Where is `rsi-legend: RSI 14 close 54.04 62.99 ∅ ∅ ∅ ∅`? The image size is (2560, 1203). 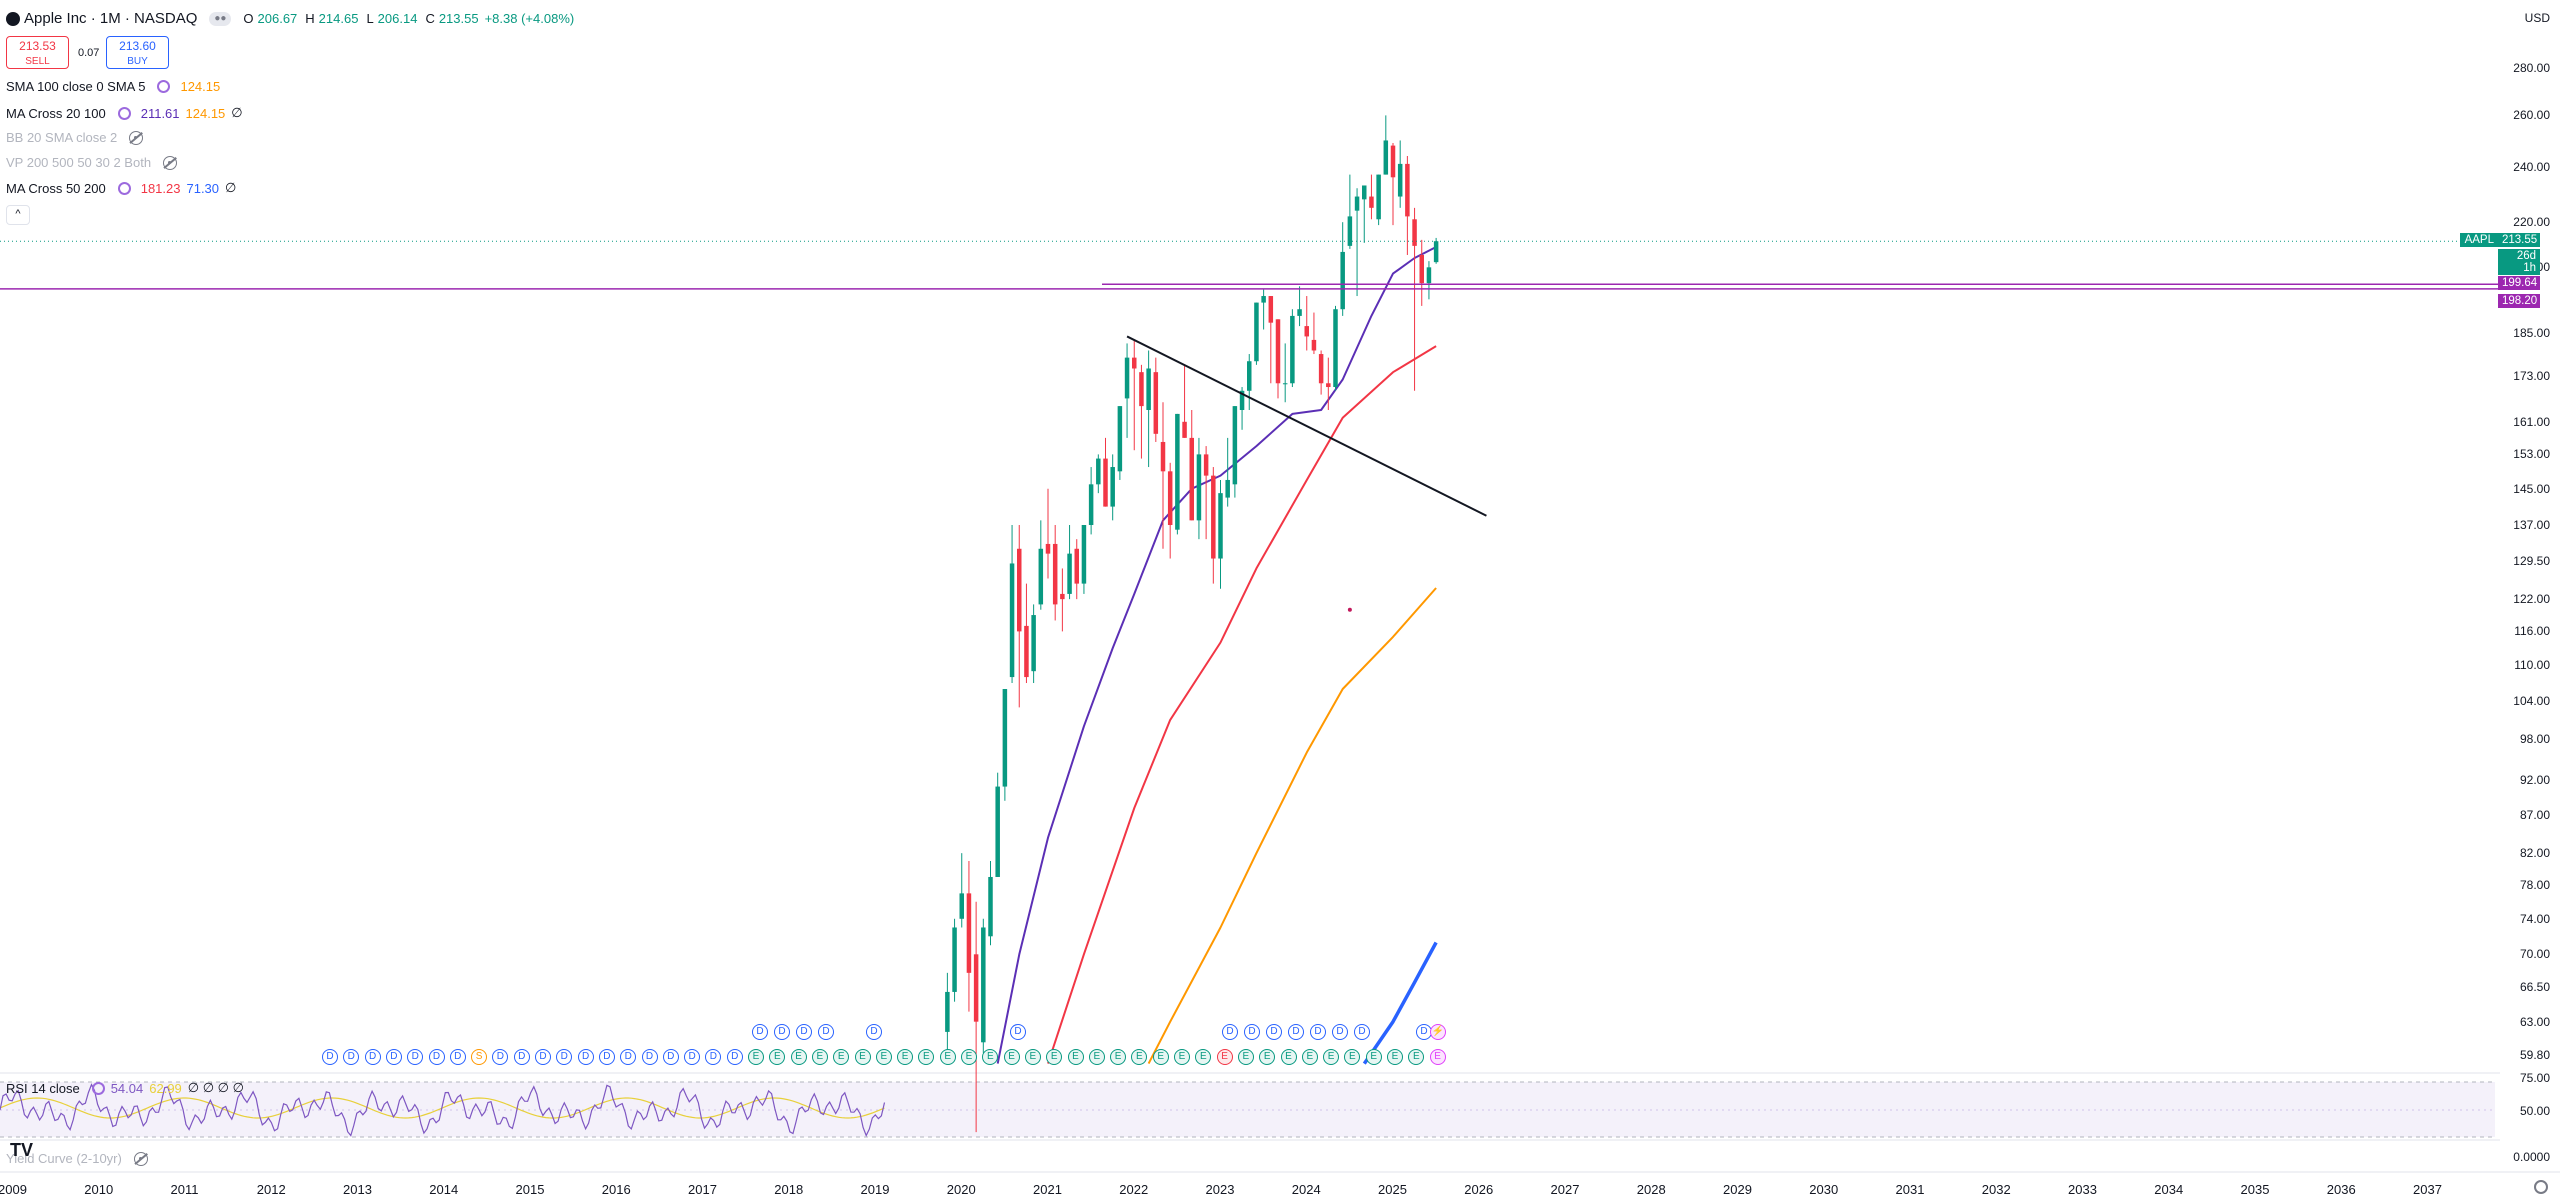 rsi-legend: RSI 14 close 54.04 62.99 ∅ ∅ ∅ ∅ is located at coordinates (125, 1088).